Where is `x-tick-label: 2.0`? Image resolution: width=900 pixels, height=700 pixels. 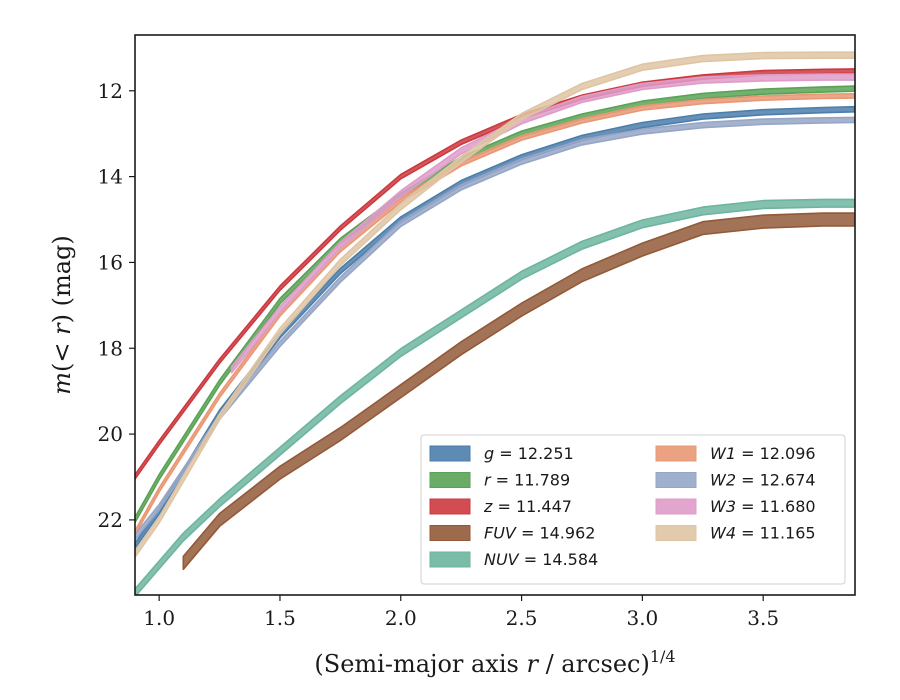 x-tick-label: 2.0 is located at coordinates (401, 618).